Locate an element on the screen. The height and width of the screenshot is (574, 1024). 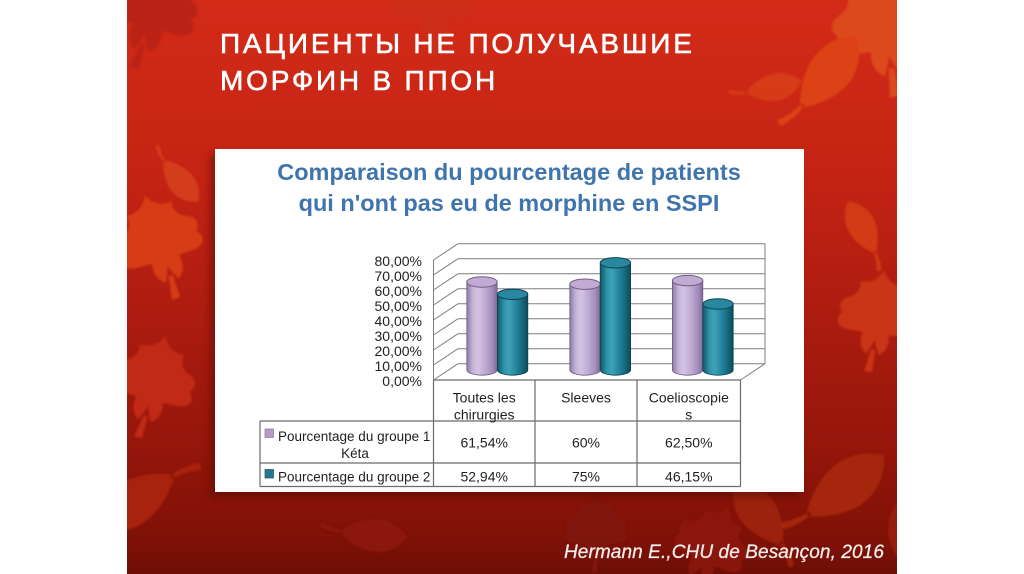
svg-text: Pourcentage du groupe 1 is located at coordinates (354, 436).